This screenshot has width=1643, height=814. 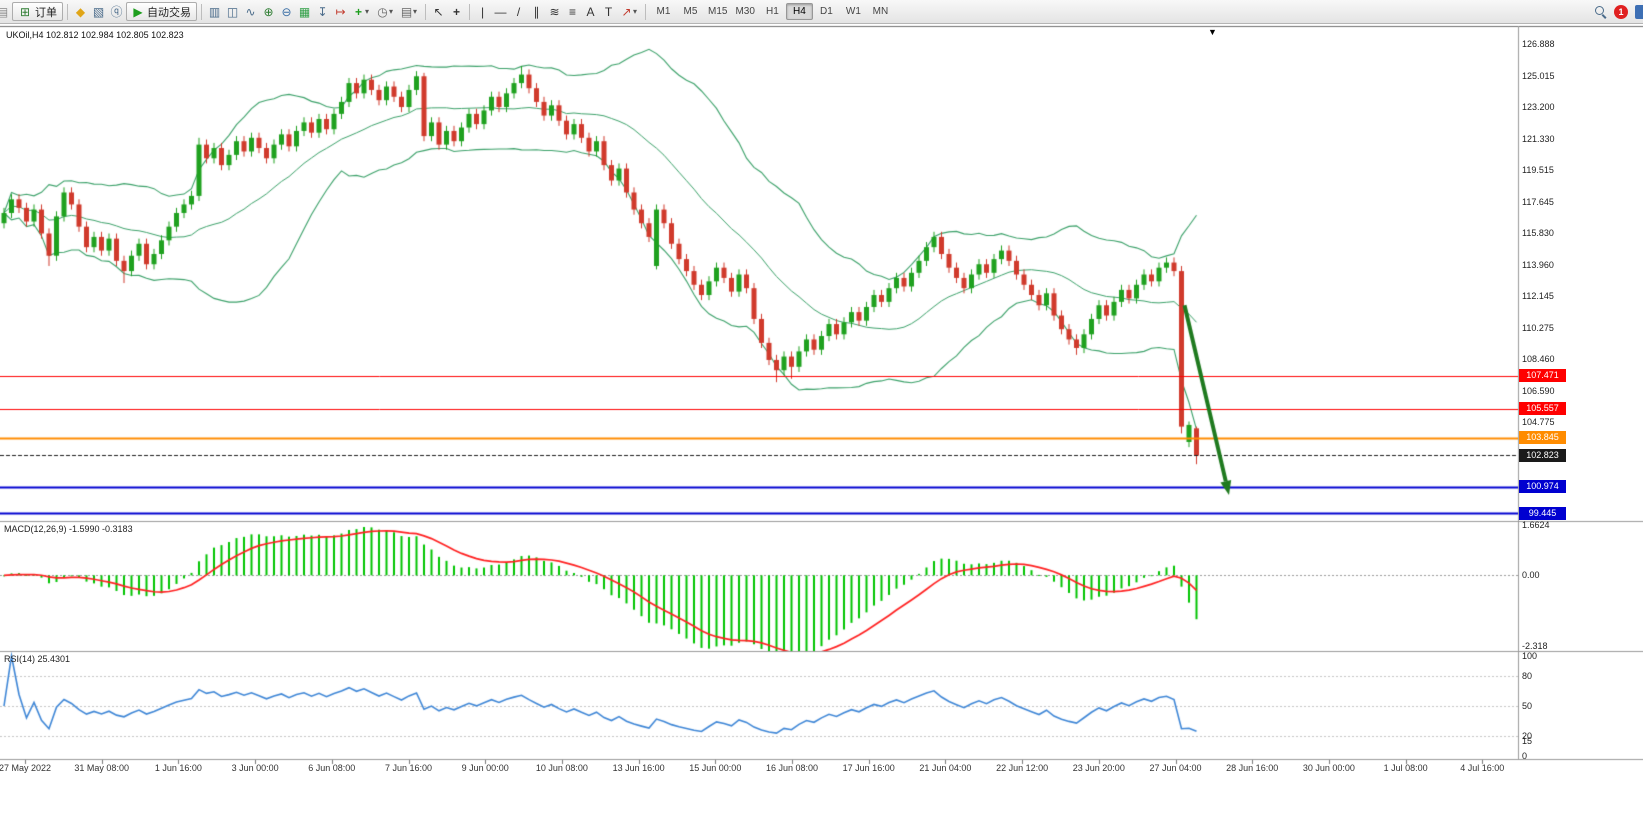 What do you see at coordinates (255, 768) in the screenshot?
I see `time-axis-label: 3 Jun 00:00` at bounding box center [255, 768].